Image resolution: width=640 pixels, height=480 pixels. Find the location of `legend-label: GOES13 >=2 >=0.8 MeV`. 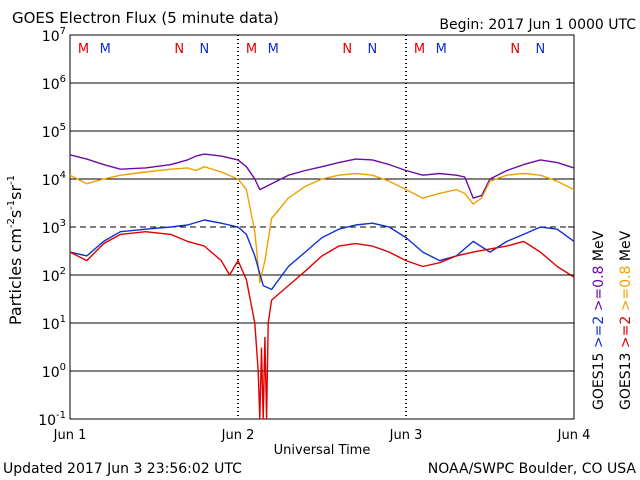

legend-label: GOES13 >=2 >=0.8 MeV is located at coordinates (626, 320).